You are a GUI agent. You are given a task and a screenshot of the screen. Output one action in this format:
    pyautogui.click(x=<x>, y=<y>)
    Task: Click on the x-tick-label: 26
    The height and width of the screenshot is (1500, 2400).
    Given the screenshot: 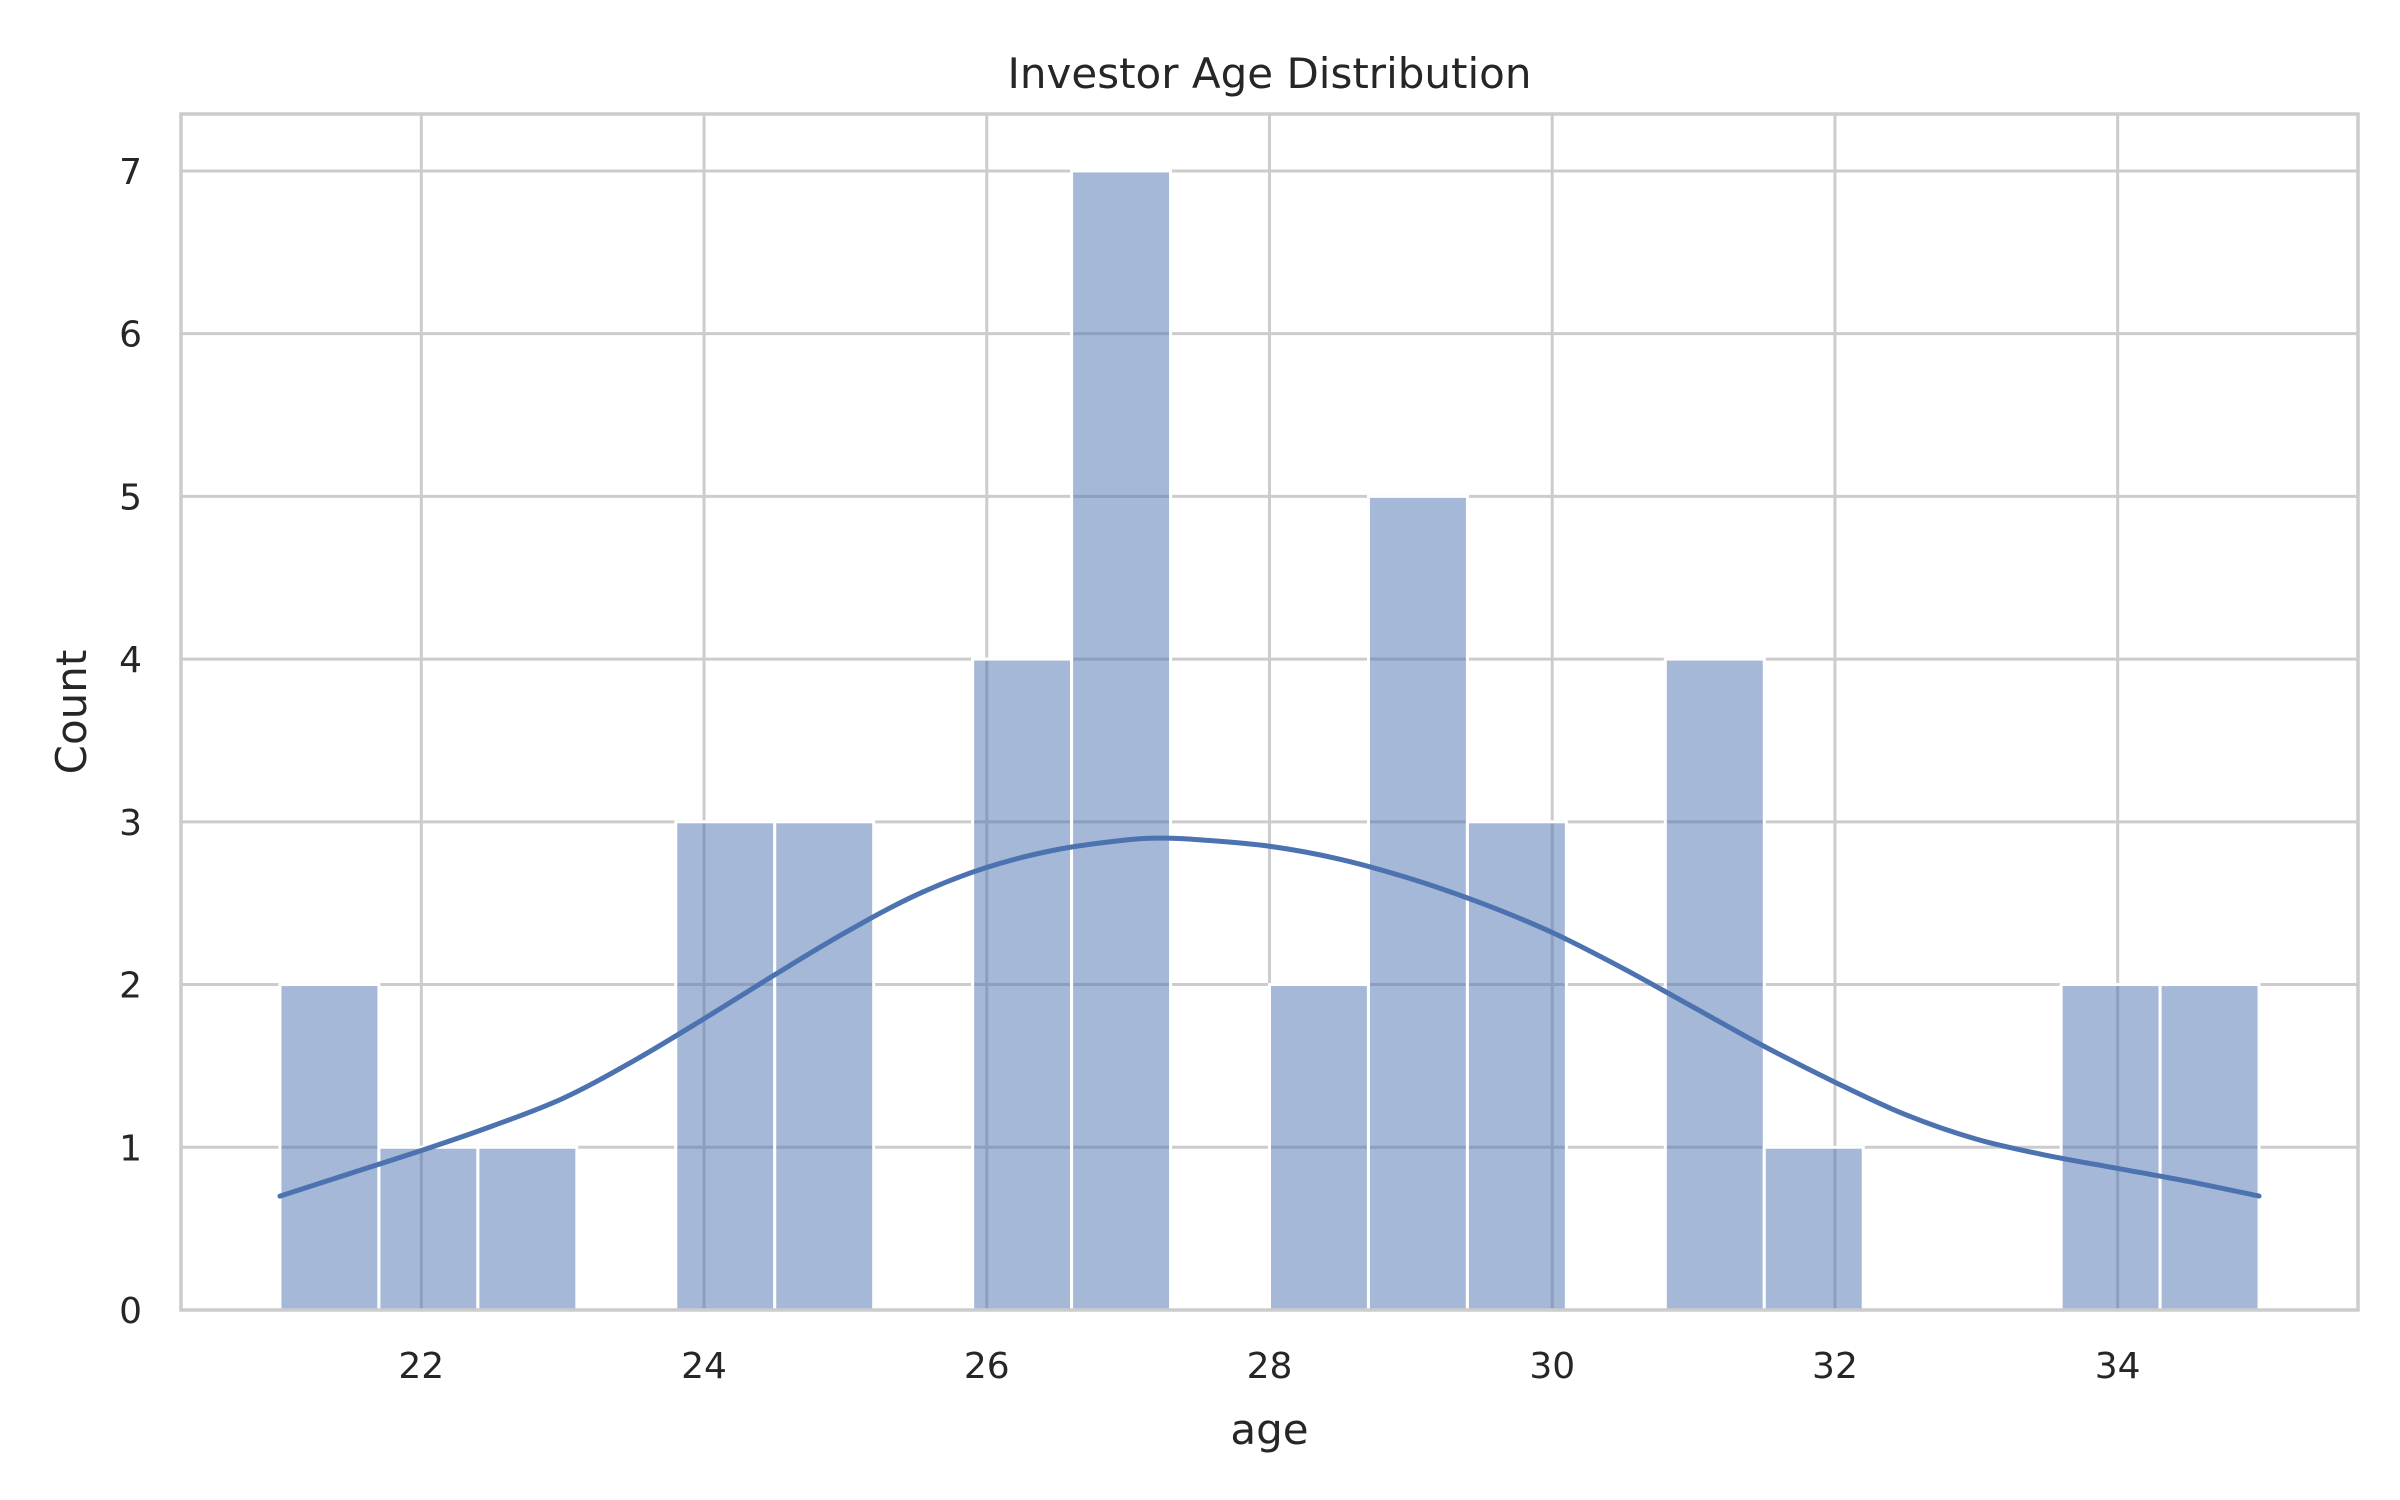 What is the action you would take?
    pyautogui.click(x=987, y=1366)
    